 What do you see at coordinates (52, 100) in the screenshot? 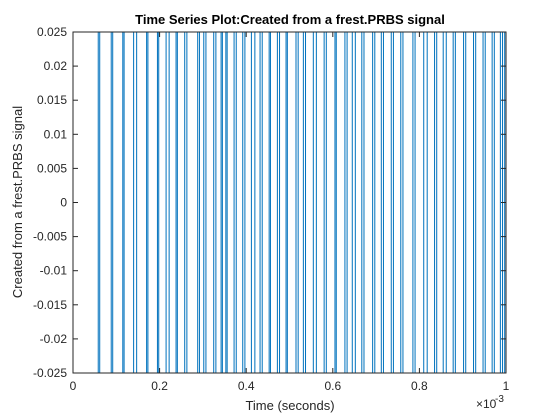
I see `y-tick-label: 0.015` at bounding box center [52, 100].